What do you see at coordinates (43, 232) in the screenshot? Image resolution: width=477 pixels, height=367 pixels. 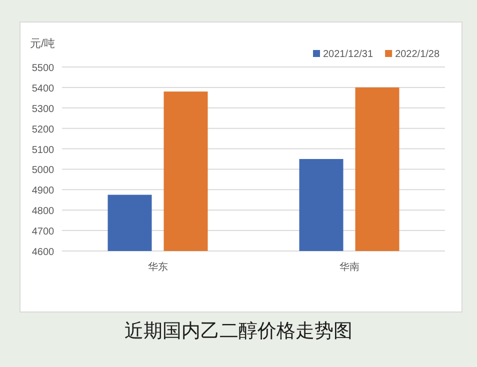 I see `y-tick-label: 4700` at bounding box center [43, 232].